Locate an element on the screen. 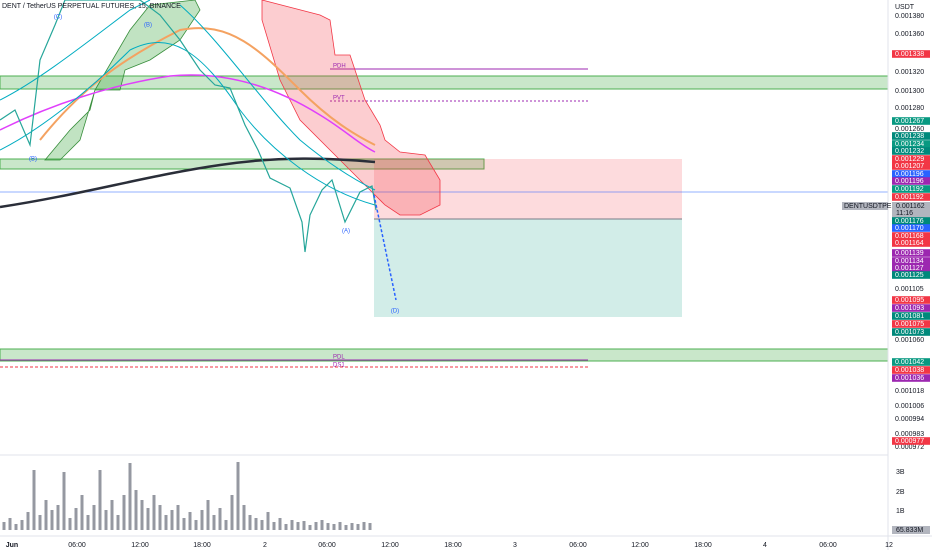 This screenshot has height=550, width=932. time-label: 2 is located at coordinates (265, 545).